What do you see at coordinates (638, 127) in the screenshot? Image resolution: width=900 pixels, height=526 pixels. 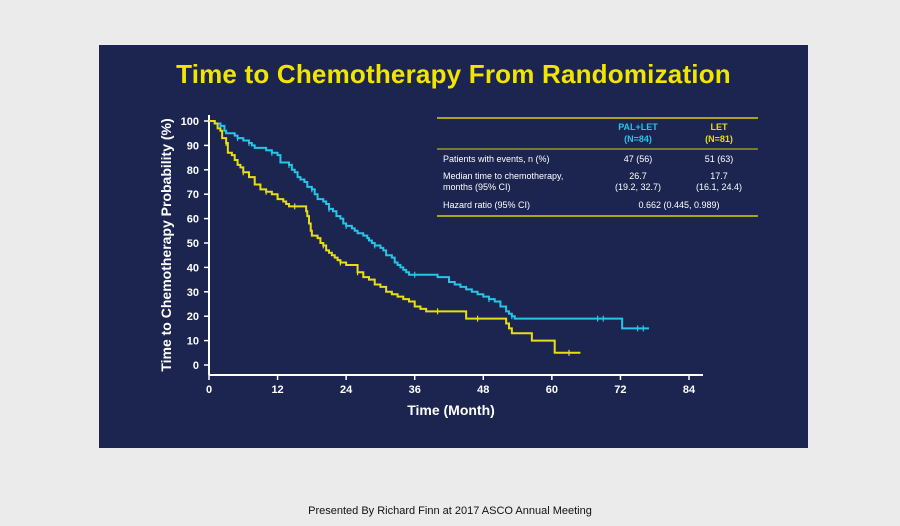 I see `header-pal-let-name: PAL+LET` at bounding box center [638, 127].